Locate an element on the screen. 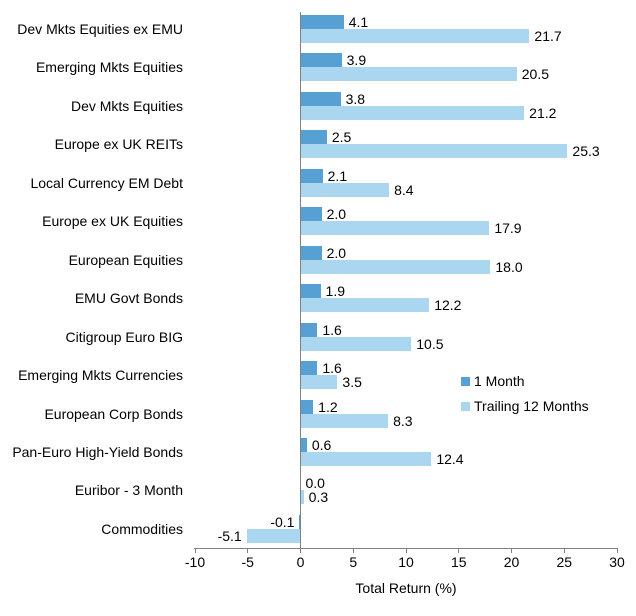 The width and height of the screenshot is (636, 616). value-label: 21.7 is located at coordinates (548, 36).